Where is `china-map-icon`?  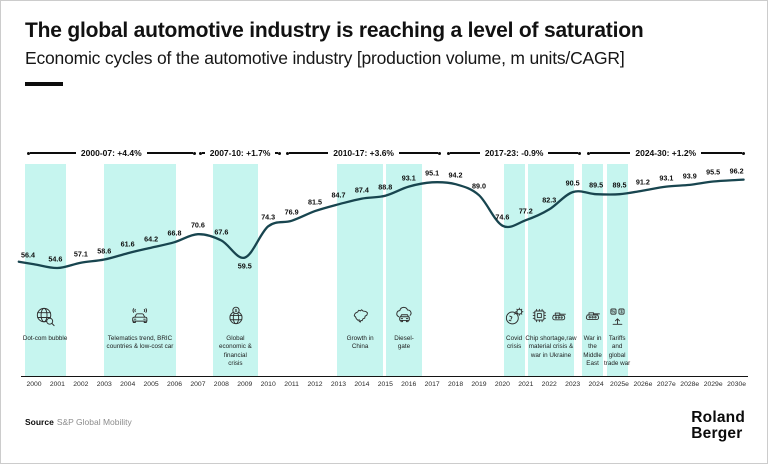 china-map-icon is located at coordinates (360, 316).